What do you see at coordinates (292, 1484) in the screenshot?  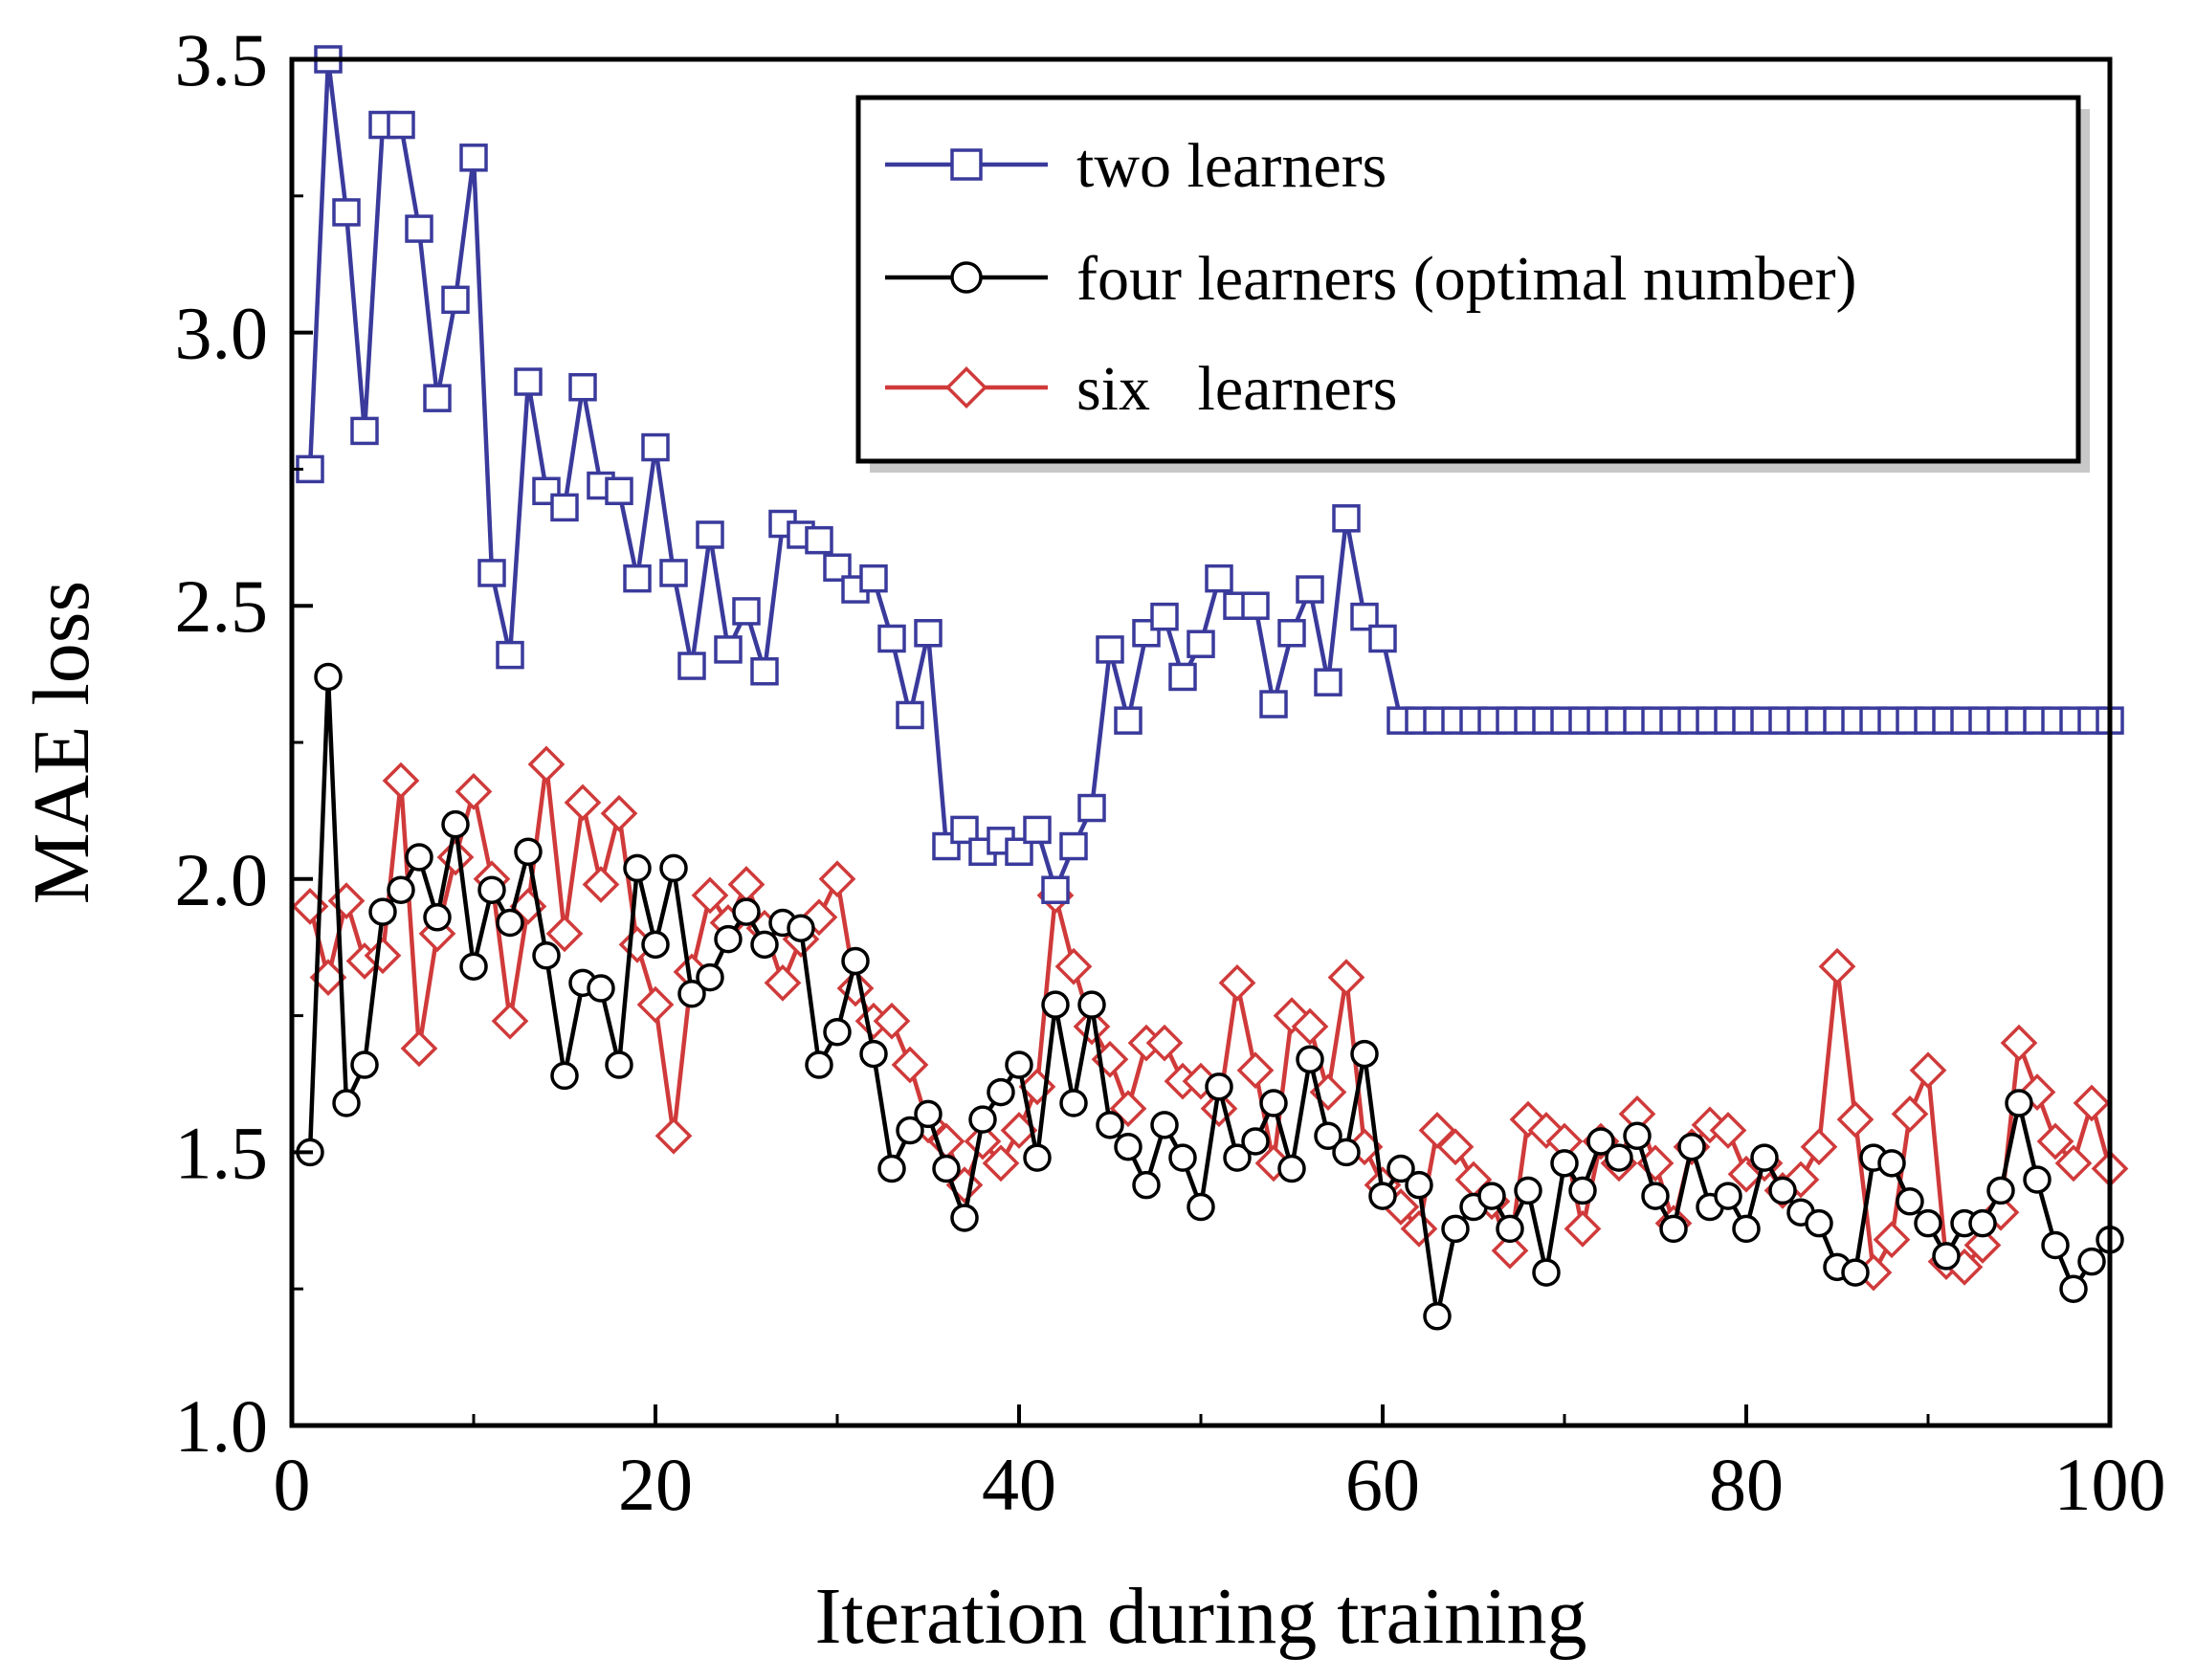 I see `x-tick-label: 0` at bounding box center [292, 1484].